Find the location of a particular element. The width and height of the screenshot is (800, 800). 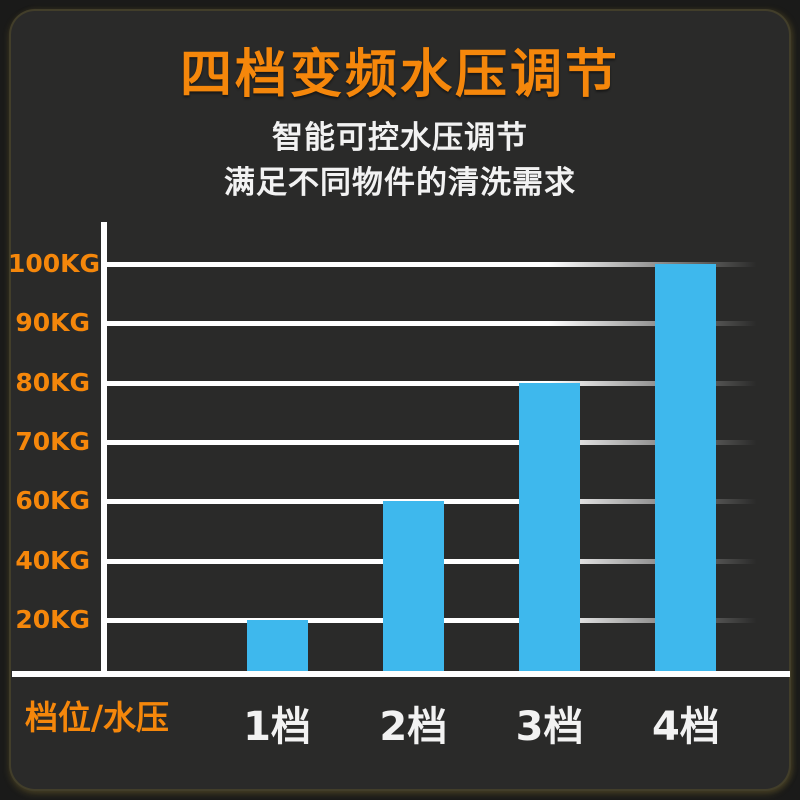

y-tick-label: 70KG is located at coordinates (52, 441).